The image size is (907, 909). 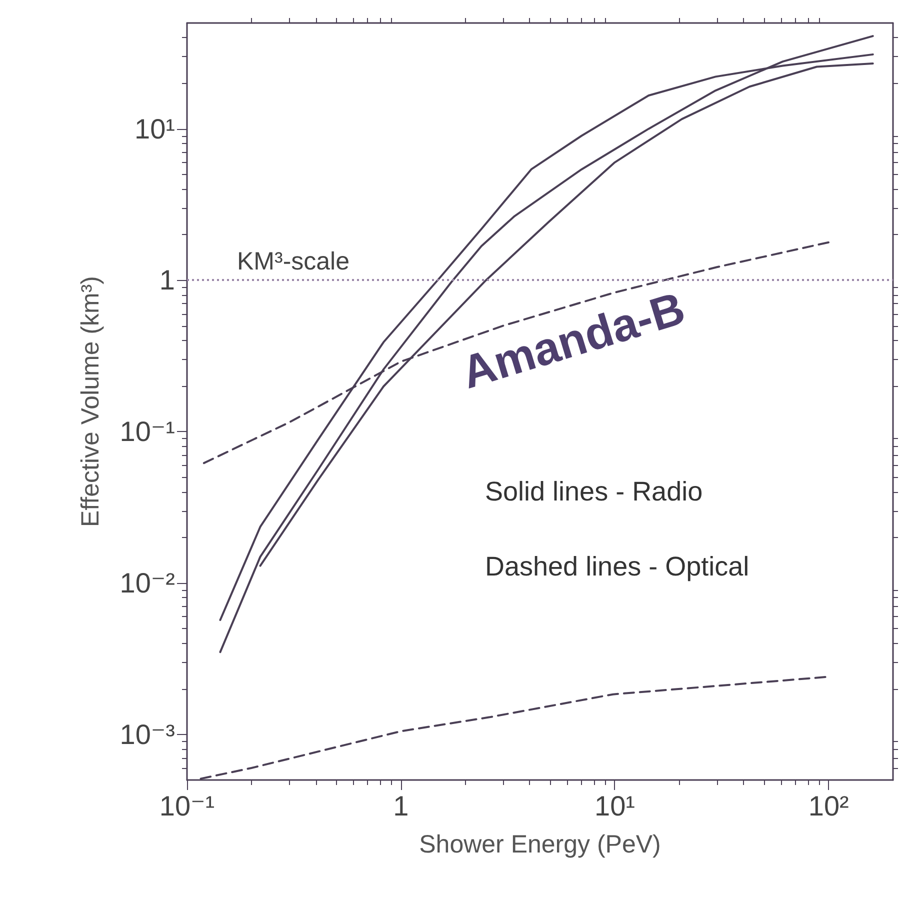 What do you see at coordinates (617, 567) in the screenshot?
I see `annotation: Dashed lines - Optical` at bounding box center [617, 567].